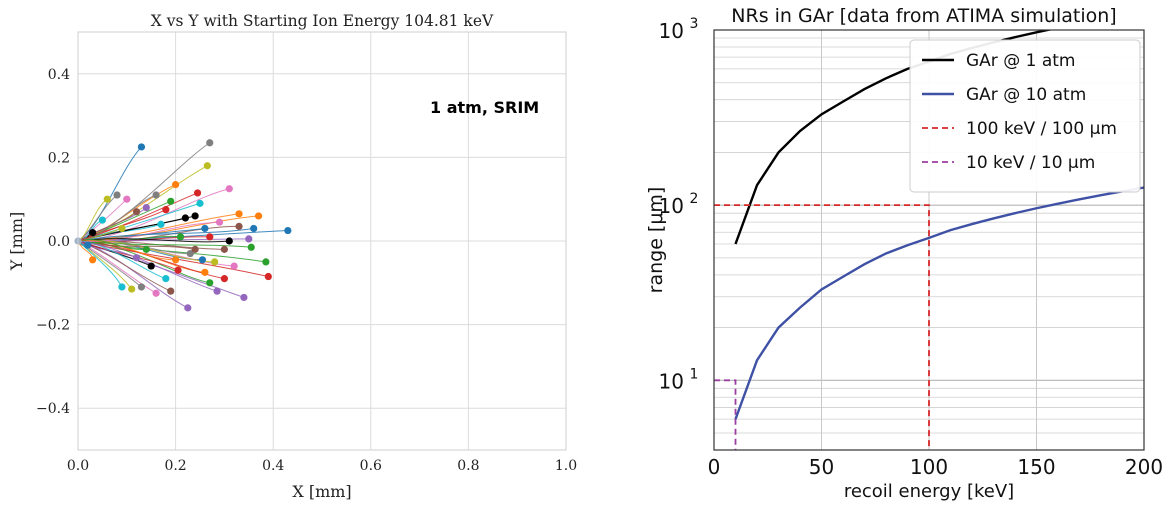 Image resolution: width=1168 pixels, height=509 pixels. Describe the element at coordinates (1030, 163) in the screenshot. I see `legend-label: 10 keV / 10 μm` at that location.